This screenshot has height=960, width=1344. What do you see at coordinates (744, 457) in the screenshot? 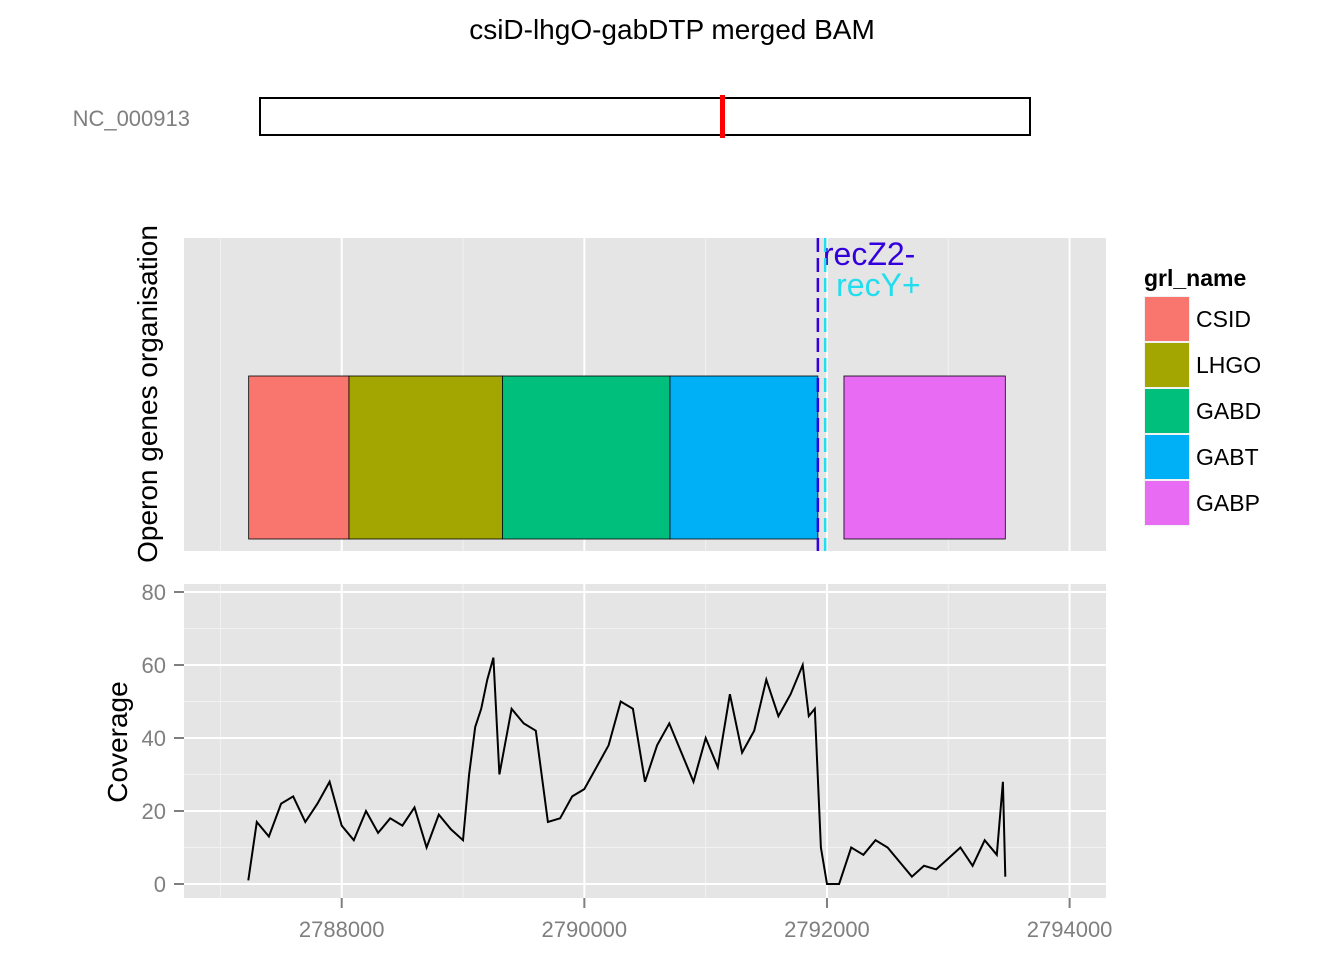
I see `gene-bar-gabt` at bounding box center [744, 457].